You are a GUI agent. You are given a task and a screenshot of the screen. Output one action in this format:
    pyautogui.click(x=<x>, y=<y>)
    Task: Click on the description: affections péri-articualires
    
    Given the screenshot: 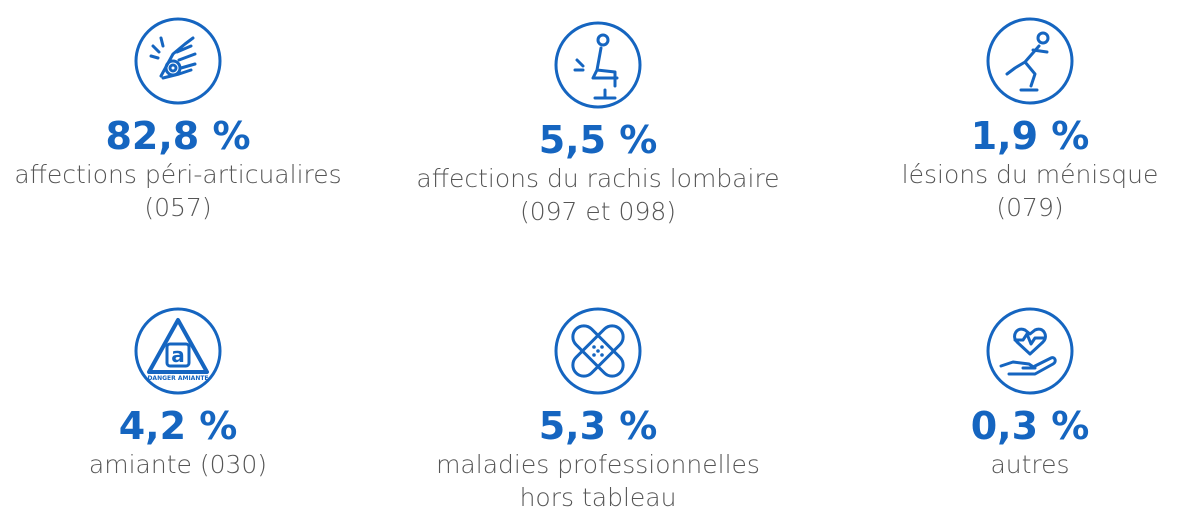 What is the action you would take?
    pyautogui.click(x=178, y=174)
    